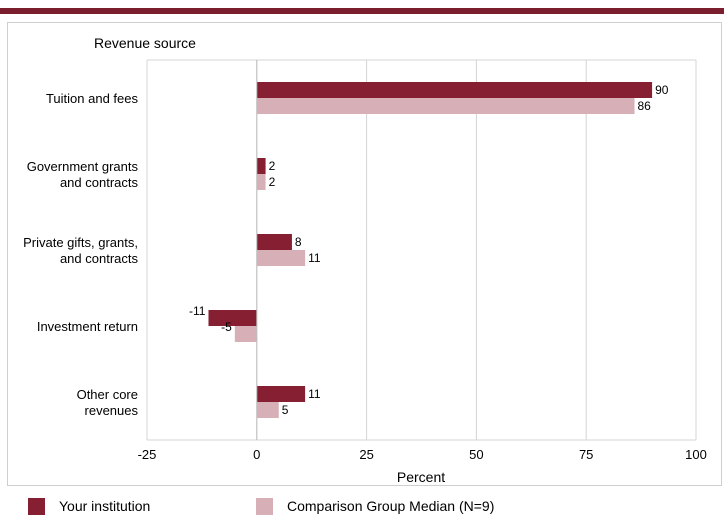  Describe the element at coordinates (264, 506) in the screenshot. I see `legend-swatch-comparison-group` at that location.